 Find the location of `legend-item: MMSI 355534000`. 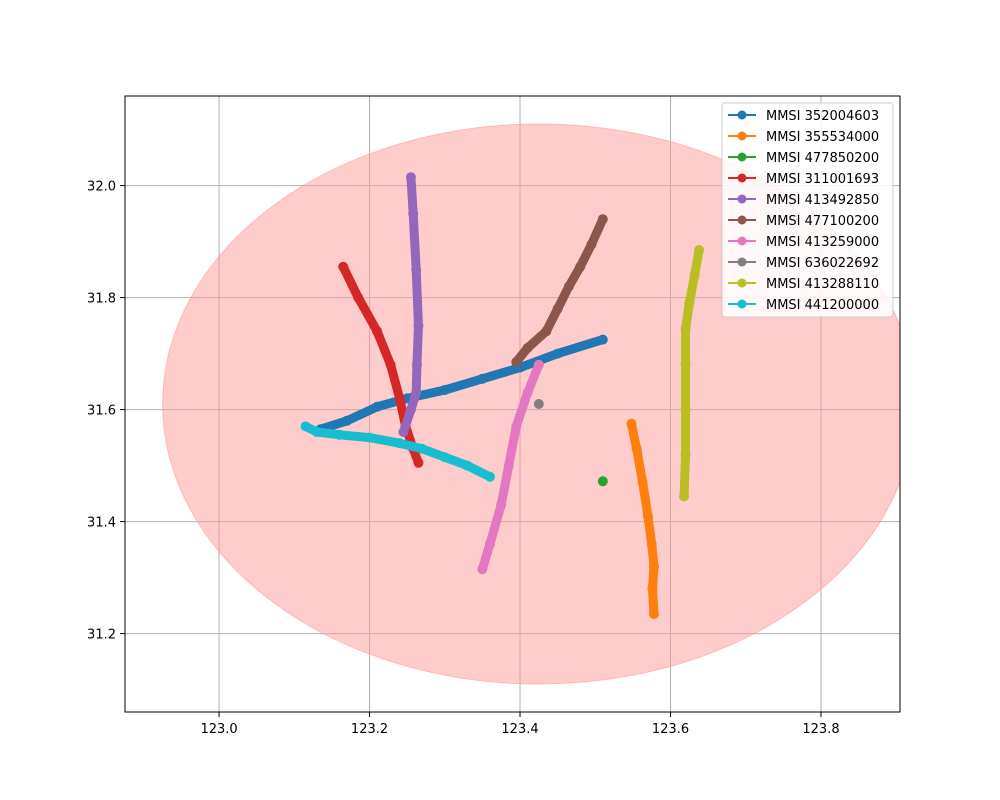

legend-item: MMSI 355534000 is located at coordinates (803, 137).